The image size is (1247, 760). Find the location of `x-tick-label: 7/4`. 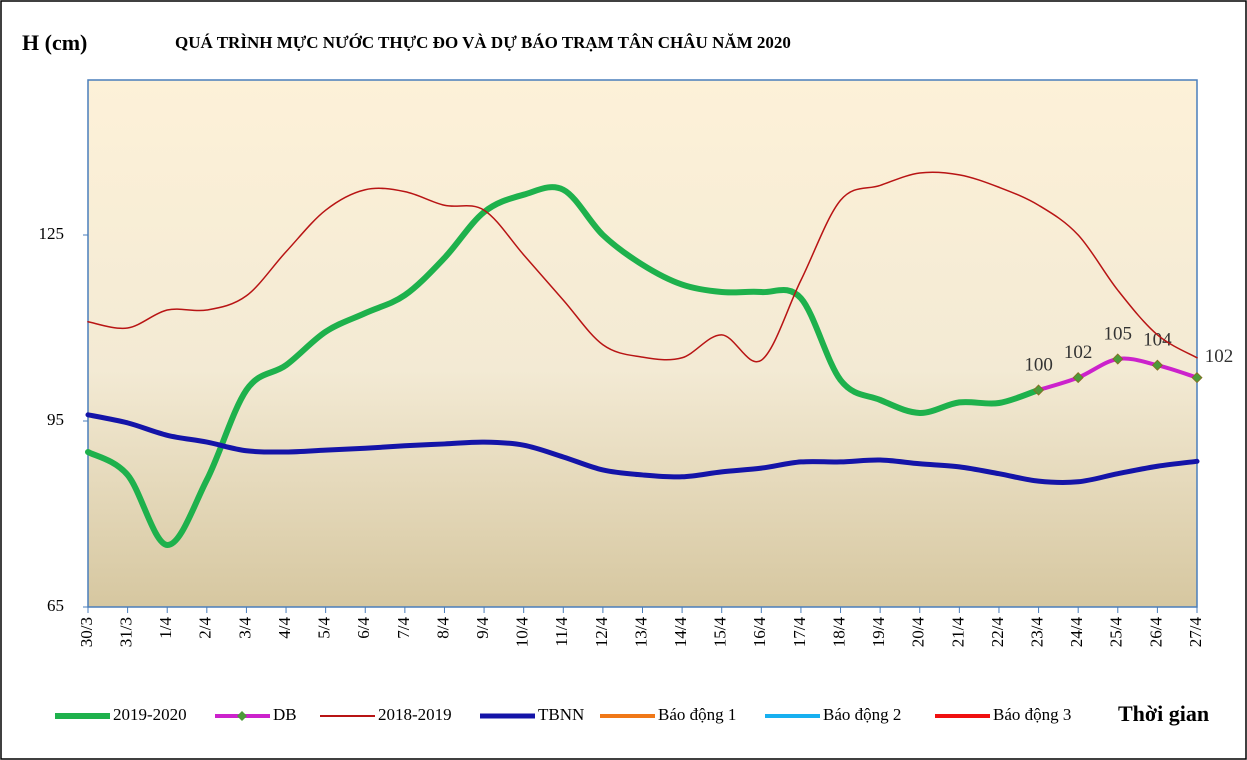

x-tick-label: 7/4 is located at coordinates (403, 628).